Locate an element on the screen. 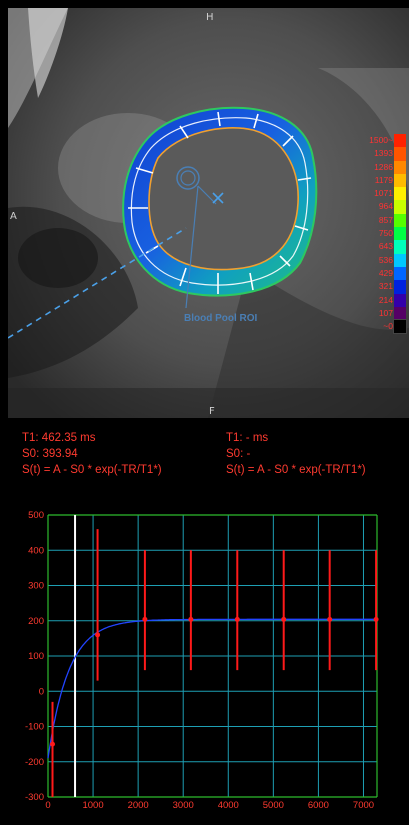  scale-entry: 1500~ is located at coordinates (387, 141).